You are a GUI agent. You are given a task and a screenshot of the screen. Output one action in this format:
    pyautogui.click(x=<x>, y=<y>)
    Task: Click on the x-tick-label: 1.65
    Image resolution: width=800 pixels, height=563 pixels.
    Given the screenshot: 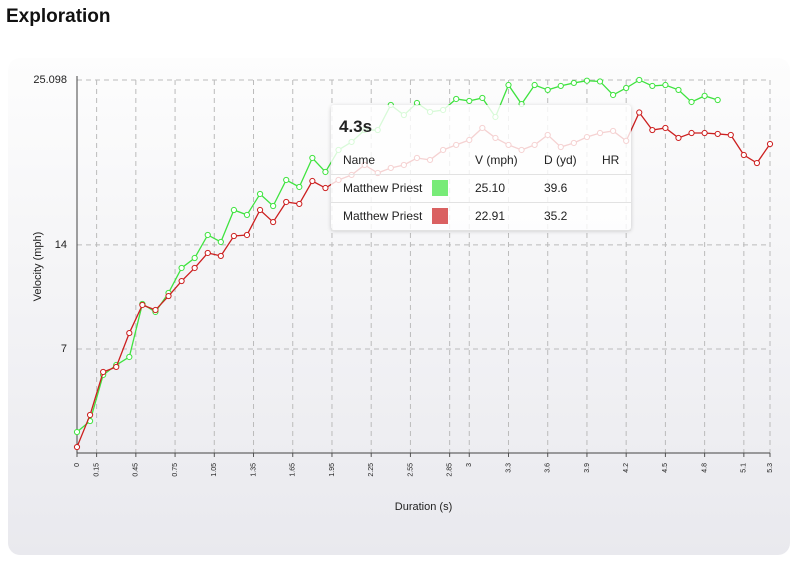 What is the action you would take?
    pyautogui.click(x=293, y=470)
    